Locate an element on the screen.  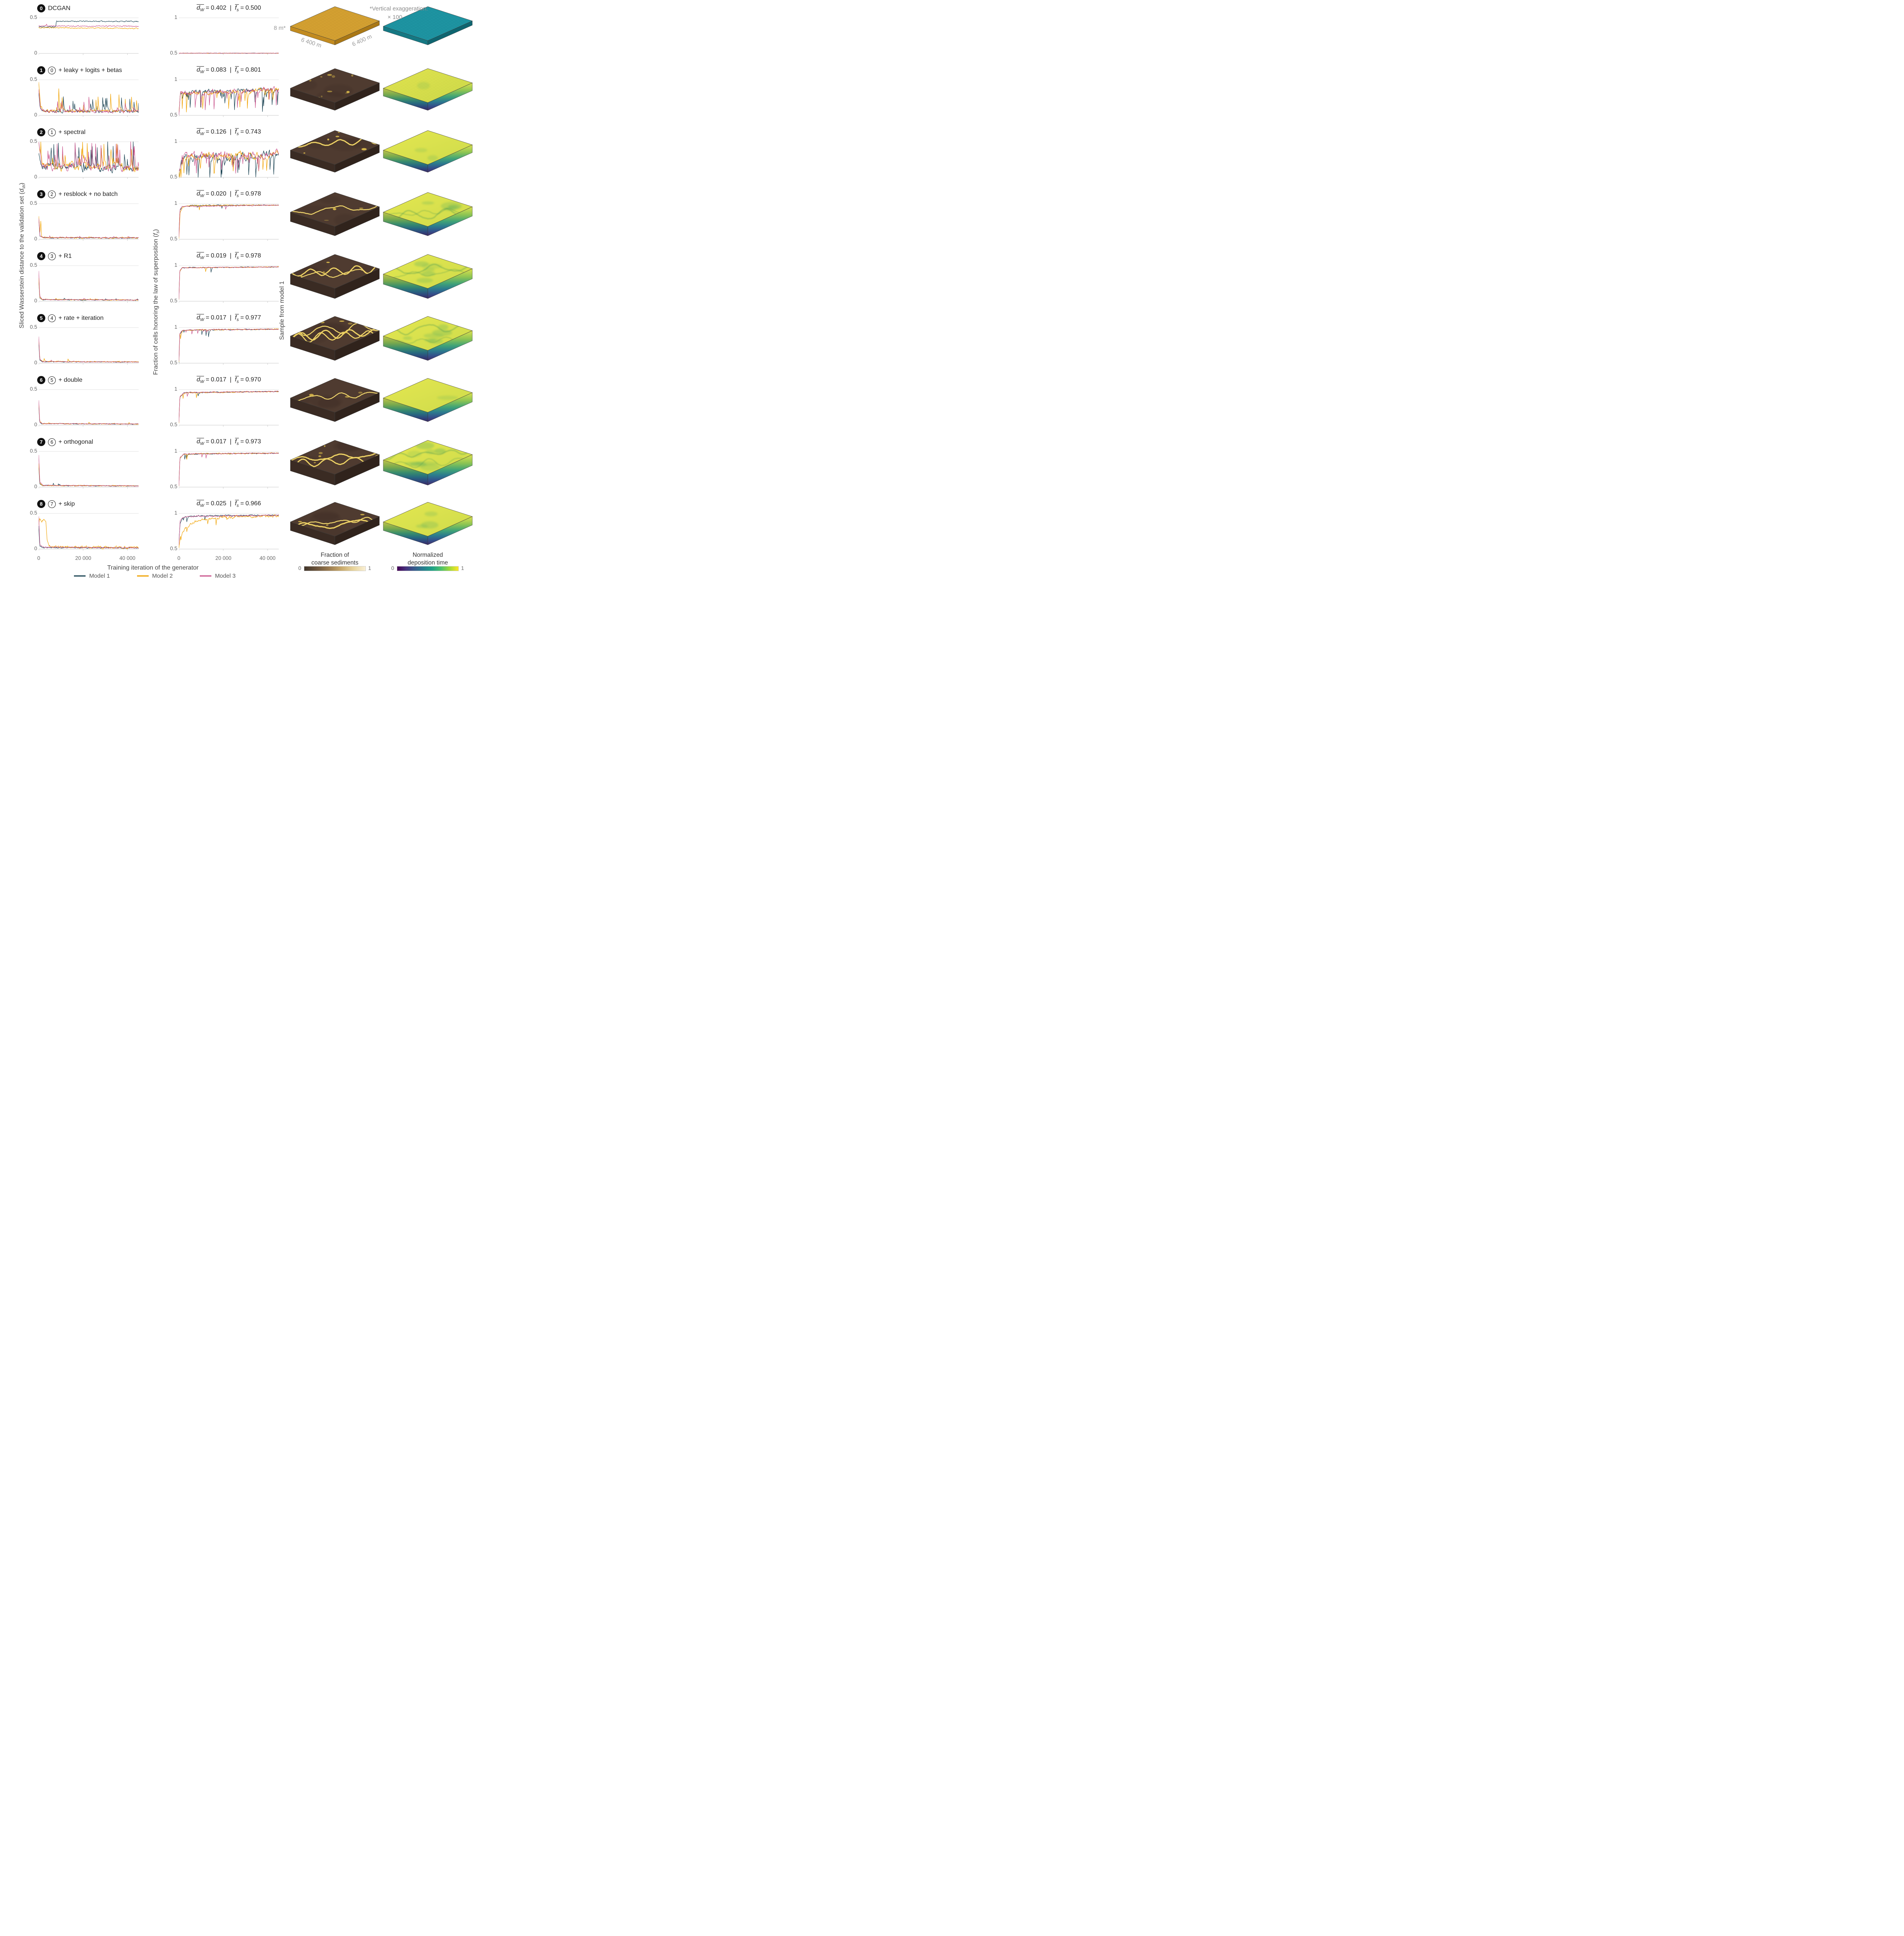
x-axis-title: Training iteration of the generator is located at coordinates (153, 568).